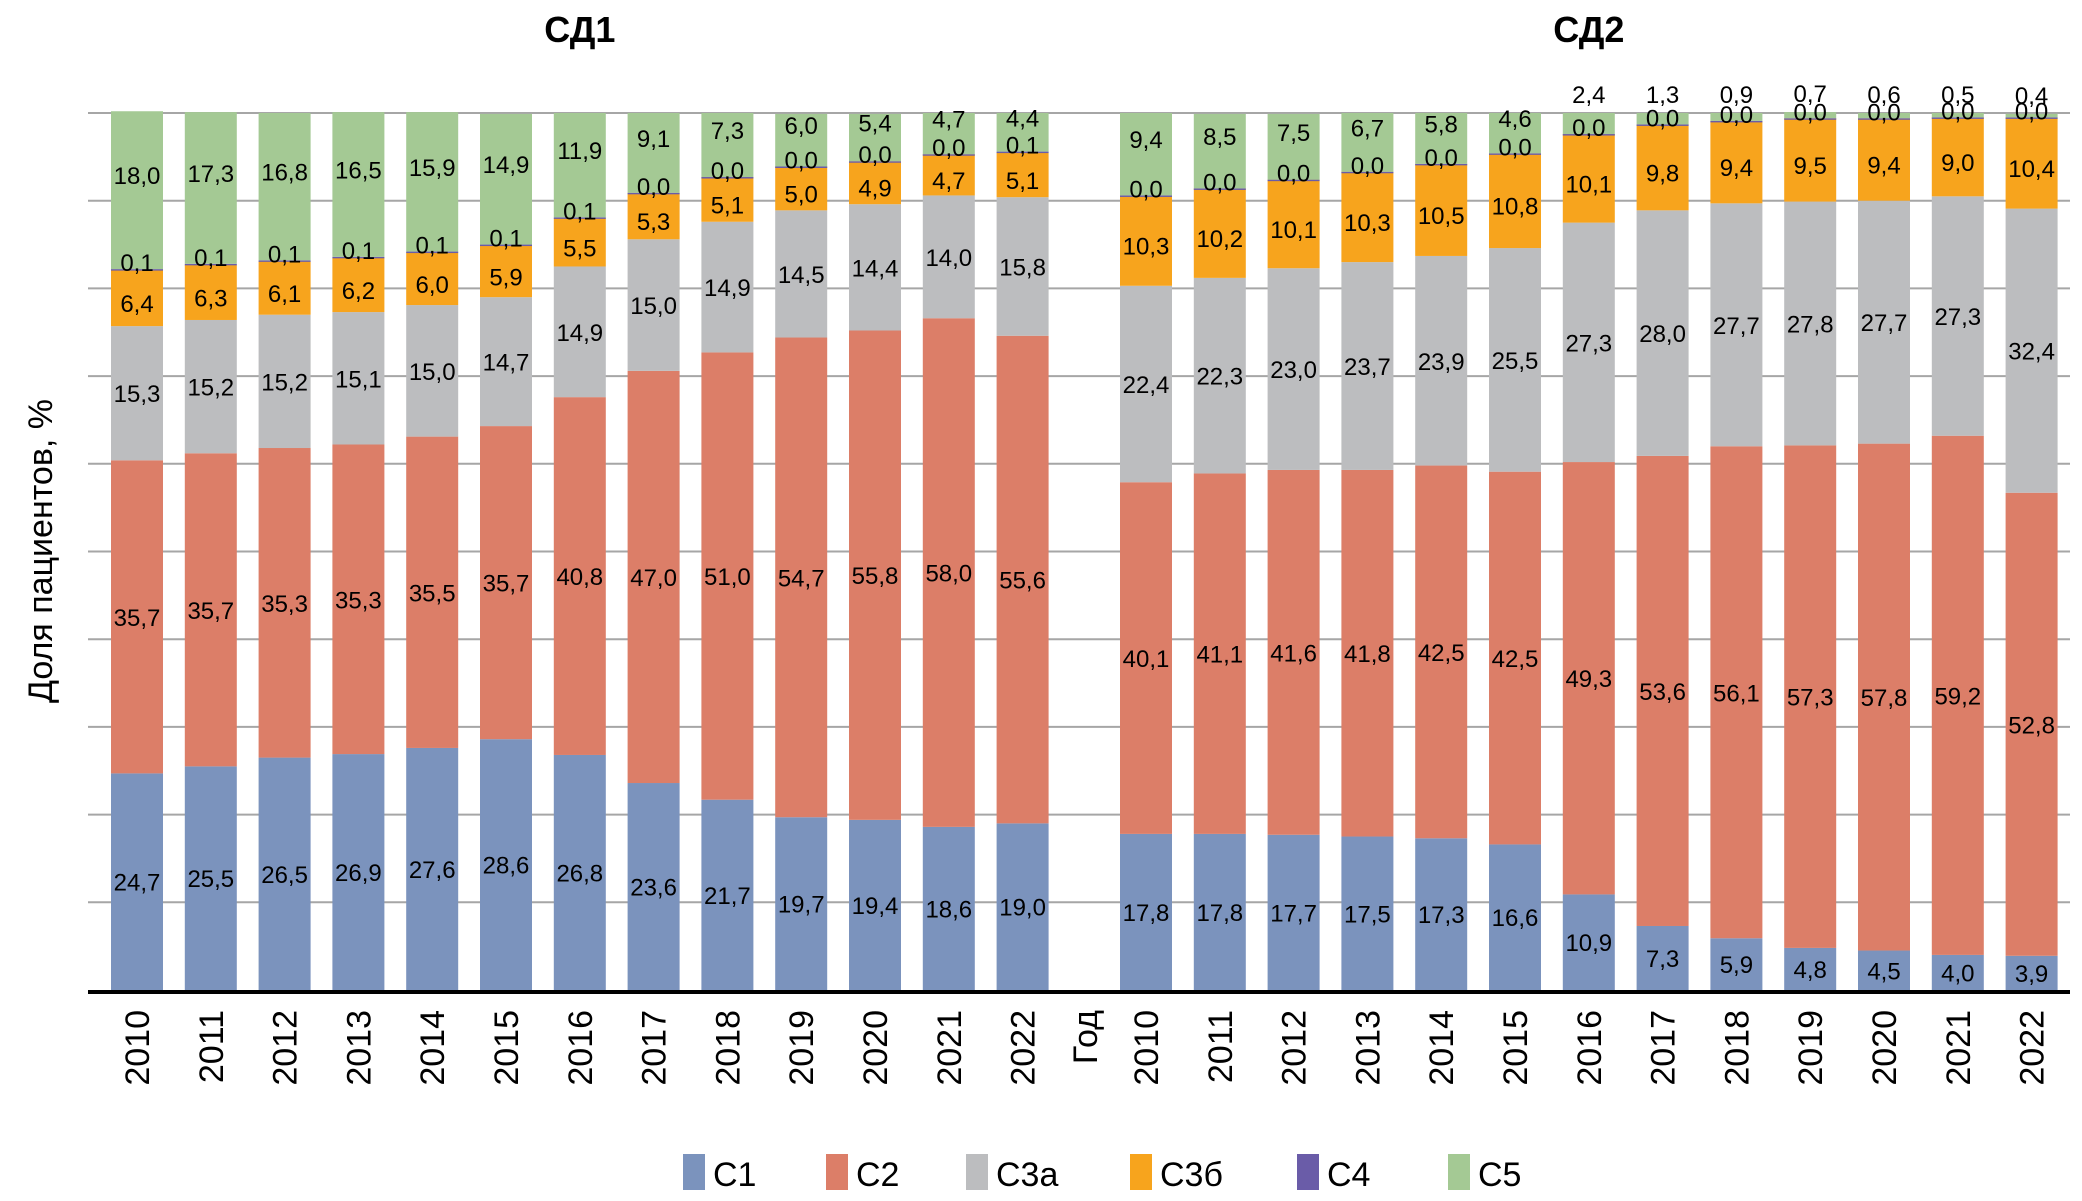 This screenshot has width=2082, height=1201. I want to click on data-label-c3b: 6,3, so click(210, 298).